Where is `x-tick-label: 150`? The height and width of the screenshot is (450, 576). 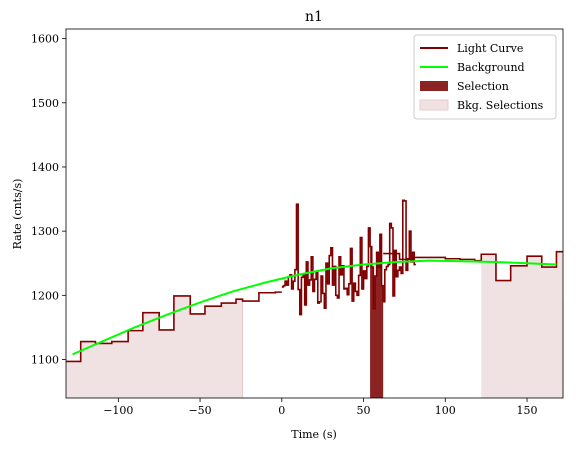 x-tick-label: 150 is located at coordinates (527, 410).